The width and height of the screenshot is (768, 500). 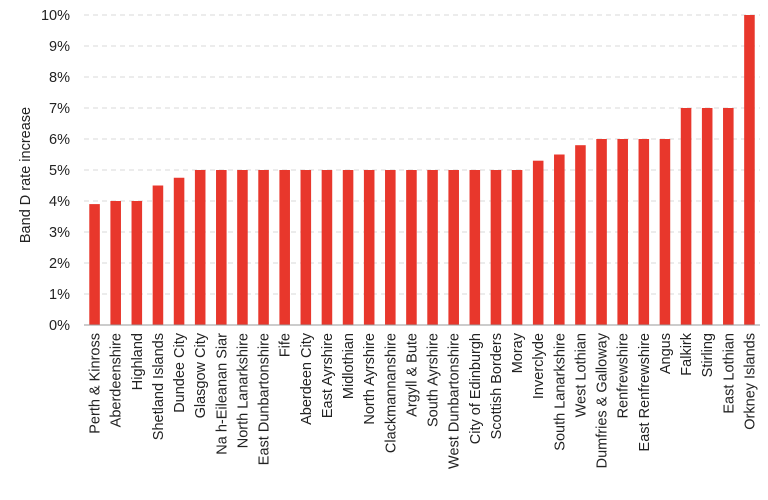 What do you see at coordinates (455, 401) in the screenshot?
I see `x-tick-label: West Dunbartonshire` at bounding box center [455, 401].